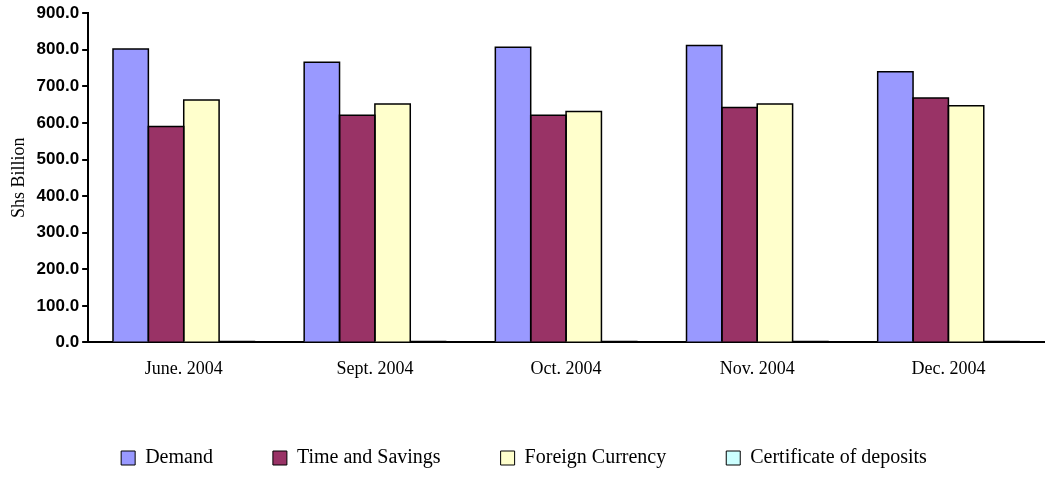 The image size is (1052, 480). What do you see at coordinates (948, 367) in the screenshot?
I see `x-tick-label: Dec. 2004` at bounding box center [948, 367].